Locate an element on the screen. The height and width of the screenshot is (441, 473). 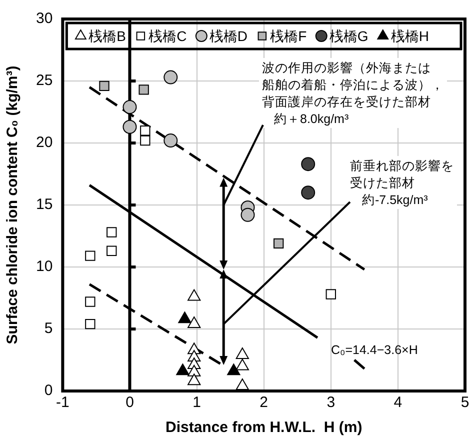
legend-label: 桟橋G is located at coordinates (348, 36).